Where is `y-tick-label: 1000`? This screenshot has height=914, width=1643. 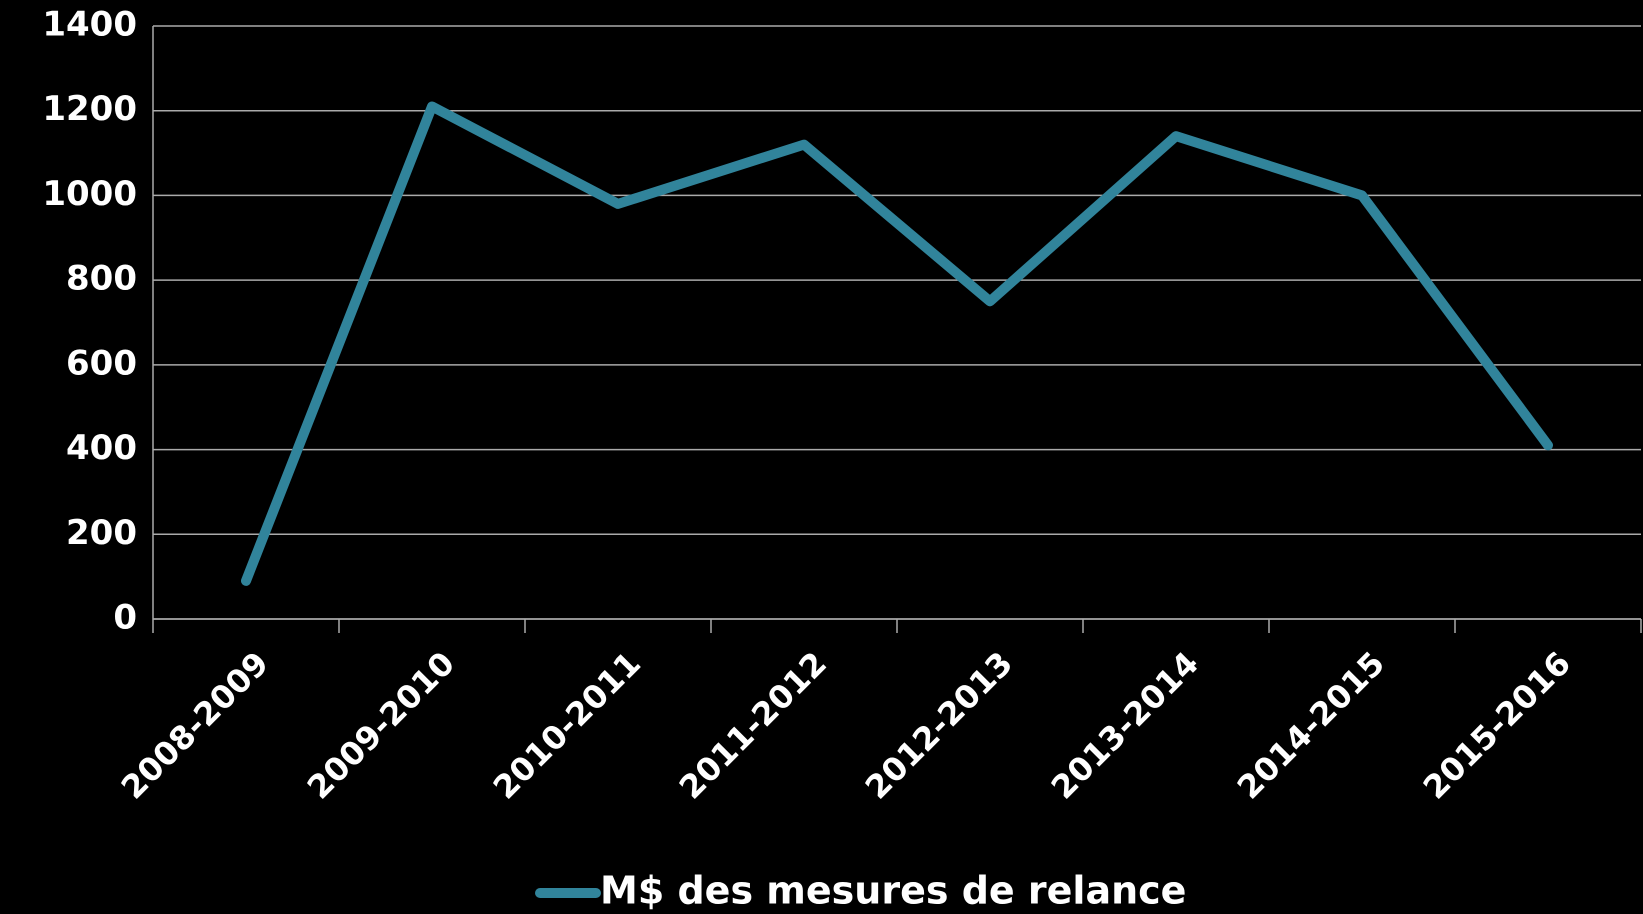 y-tick-label: 1000 is located at coordinates (89, 194).